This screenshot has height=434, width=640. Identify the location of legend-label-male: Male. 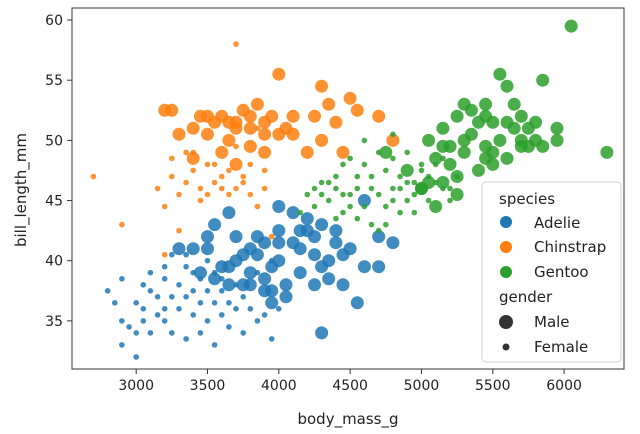
(552, 322).